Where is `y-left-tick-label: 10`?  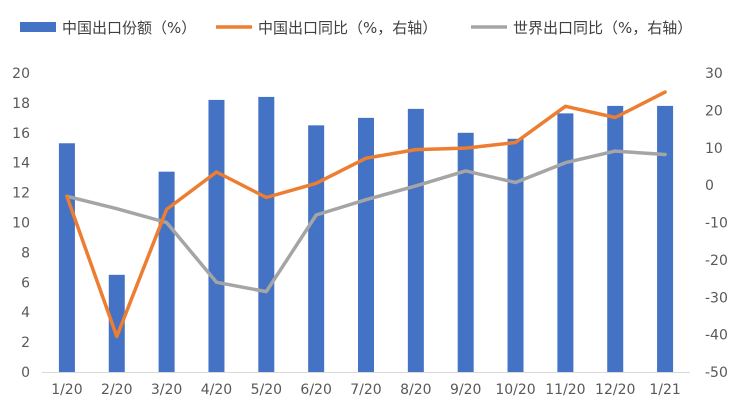 y-left-tick-label: 10 is located at coordinates (21, 224).